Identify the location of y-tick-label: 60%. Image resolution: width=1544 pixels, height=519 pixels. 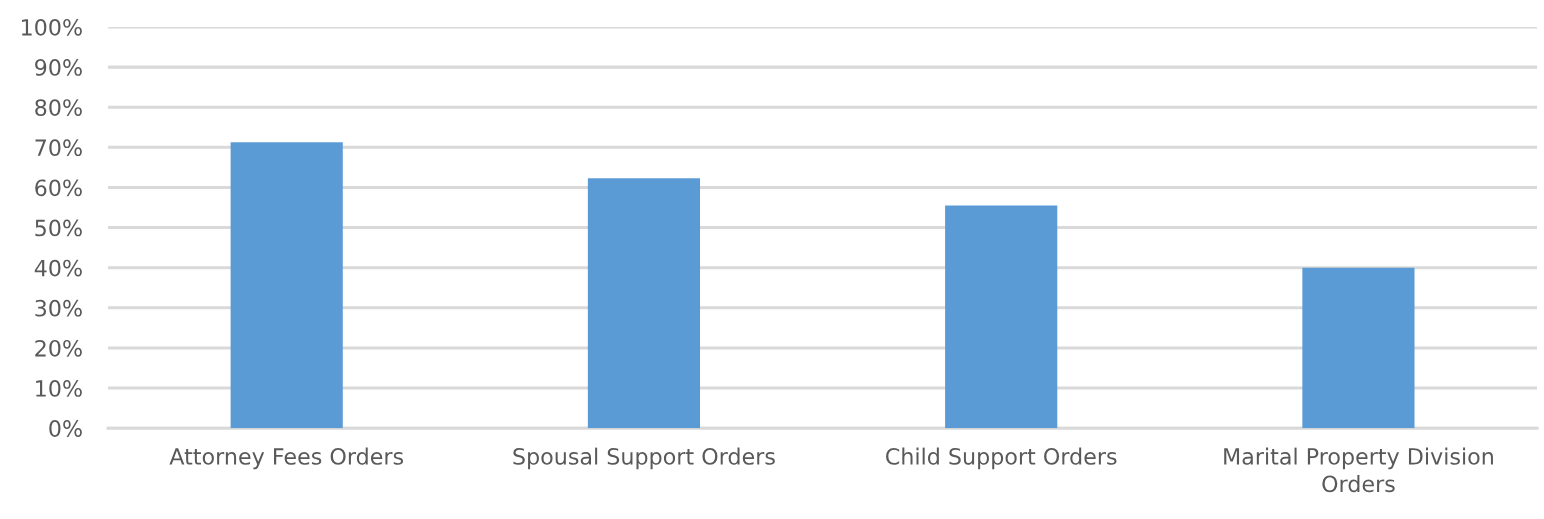
(58, 188).